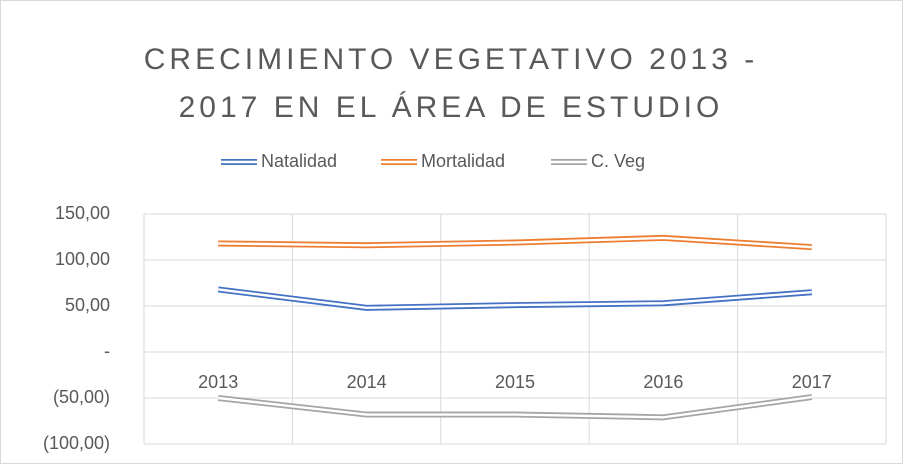 This screenshot has width=903, height=464. What do you see at coordinates (812, 382) in the screenshot?
I see `x-tick-label: 2017` at bounding box center [812, 382].